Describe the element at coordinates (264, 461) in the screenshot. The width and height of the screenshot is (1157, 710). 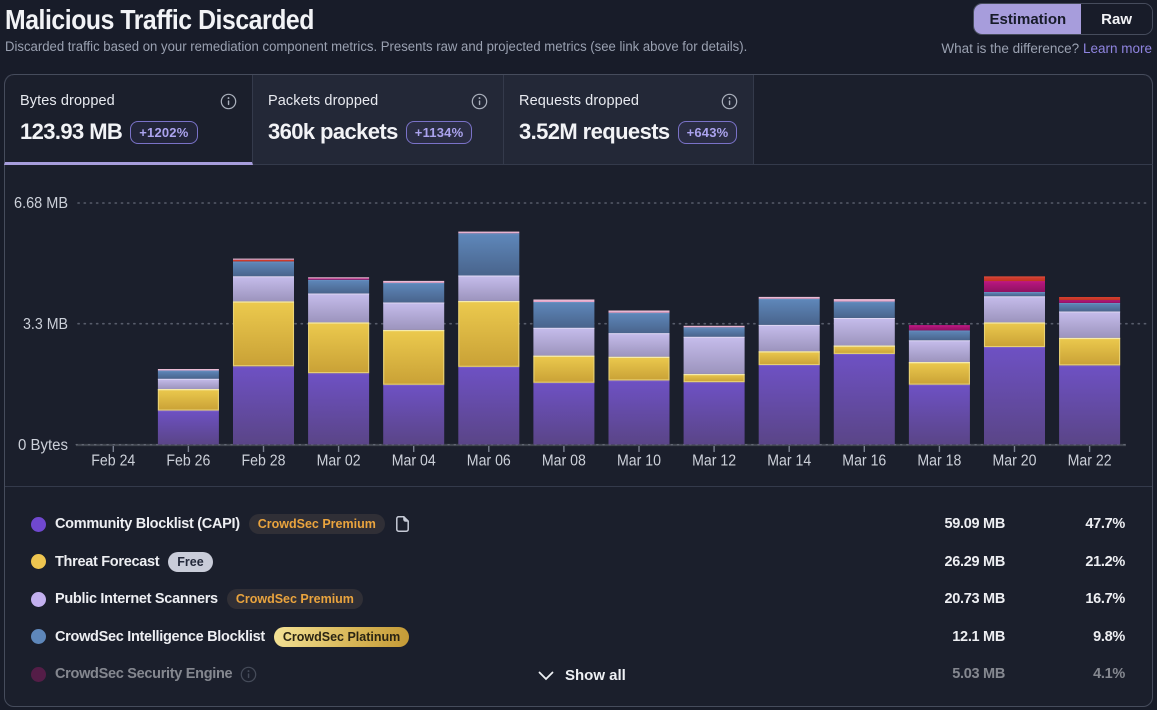
I see `svg-text: Feb 28` at that location.